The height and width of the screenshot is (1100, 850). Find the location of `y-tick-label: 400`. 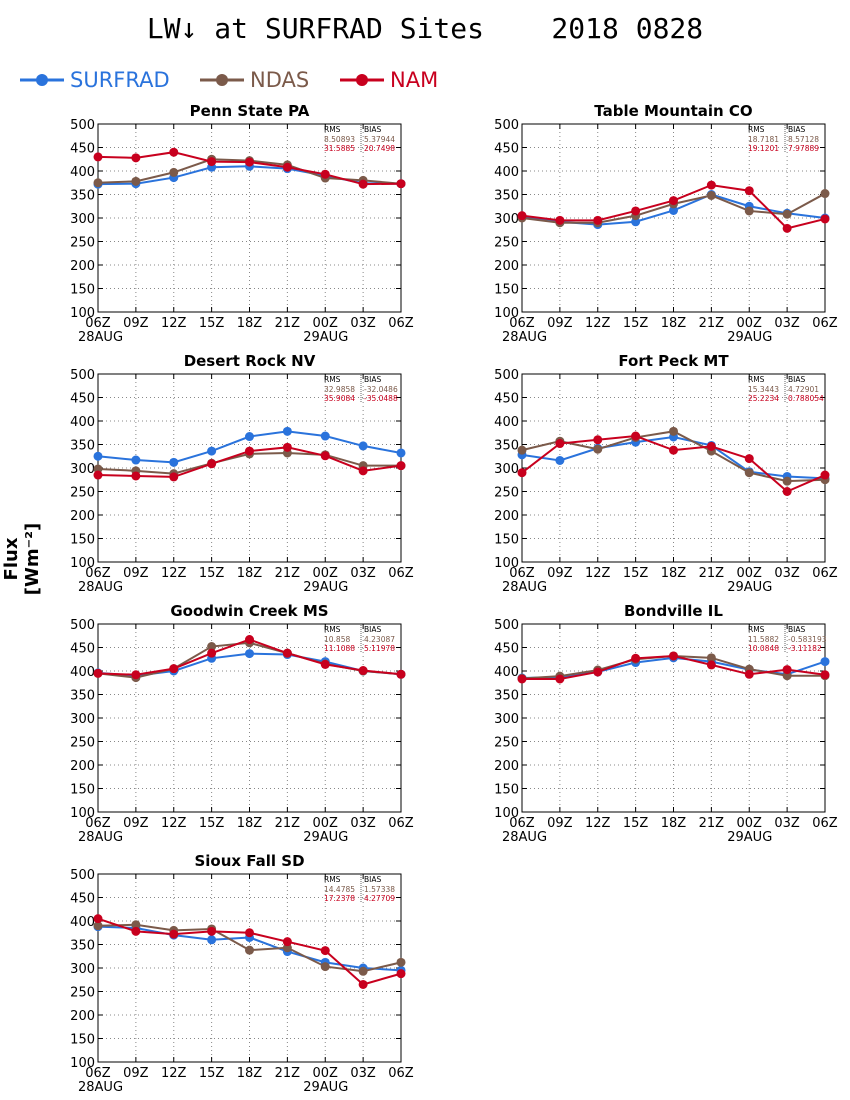

y-tick-label: 400 is located at coordinates (506, 172).